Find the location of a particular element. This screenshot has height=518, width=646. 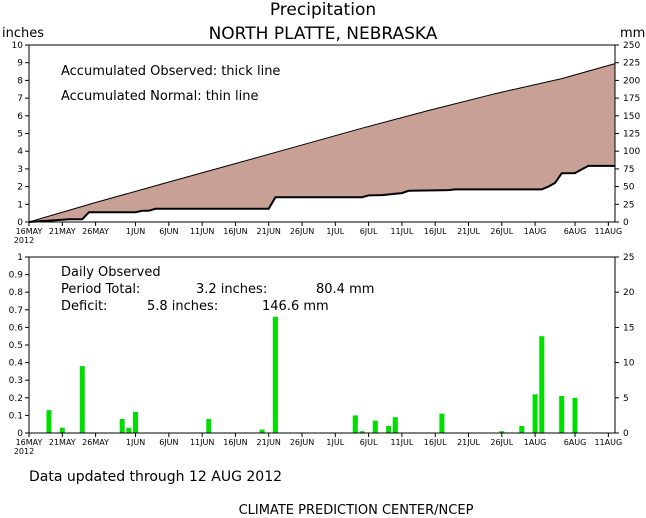

y-left-tick-label: 7 is located at coordinates (20, 99).